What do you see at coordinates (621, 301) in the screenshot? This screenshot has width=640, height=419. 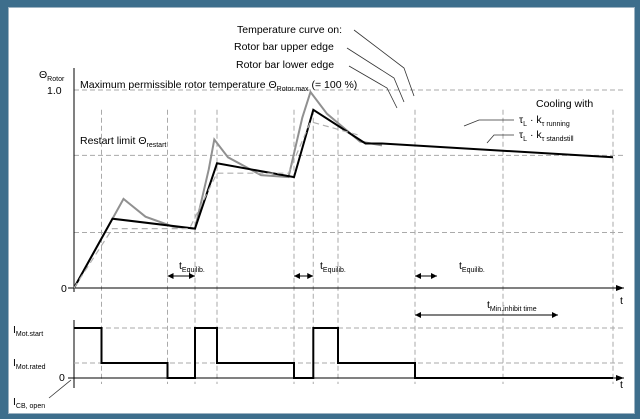 I see `x-axis-label-top: t` at bounding box center [621, 301].